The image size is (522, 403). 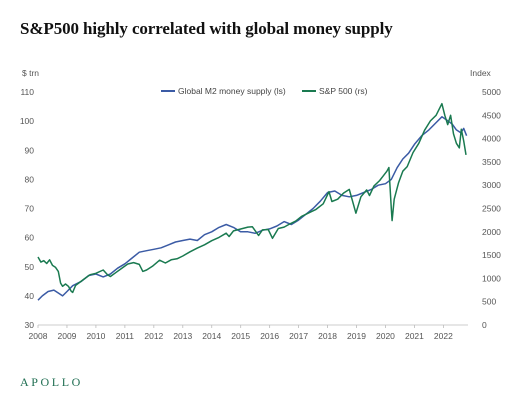 What do you see at coordinates (27, 92) in the screenshot?
I see `left-tick-label: 110` at bounding box center [27, 92].